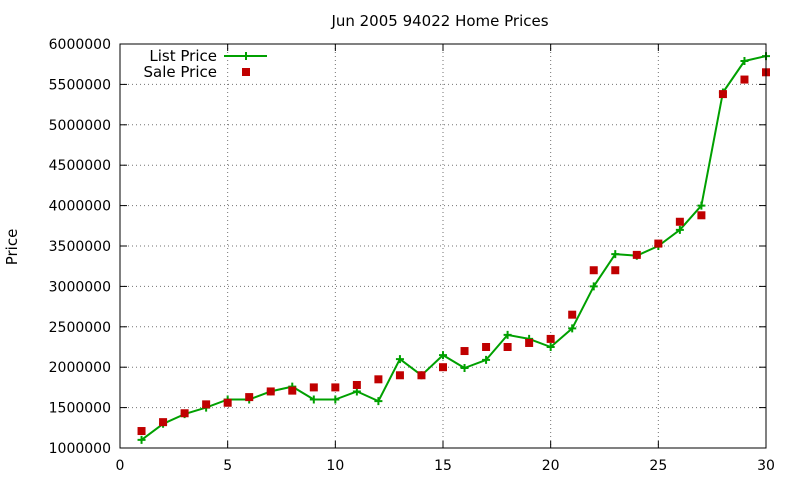 This screenshot has width=800, height=480. Describe the element at coordinates (80, 409) in the screenshot. I see `y-tick-label: 1500000` at that location.